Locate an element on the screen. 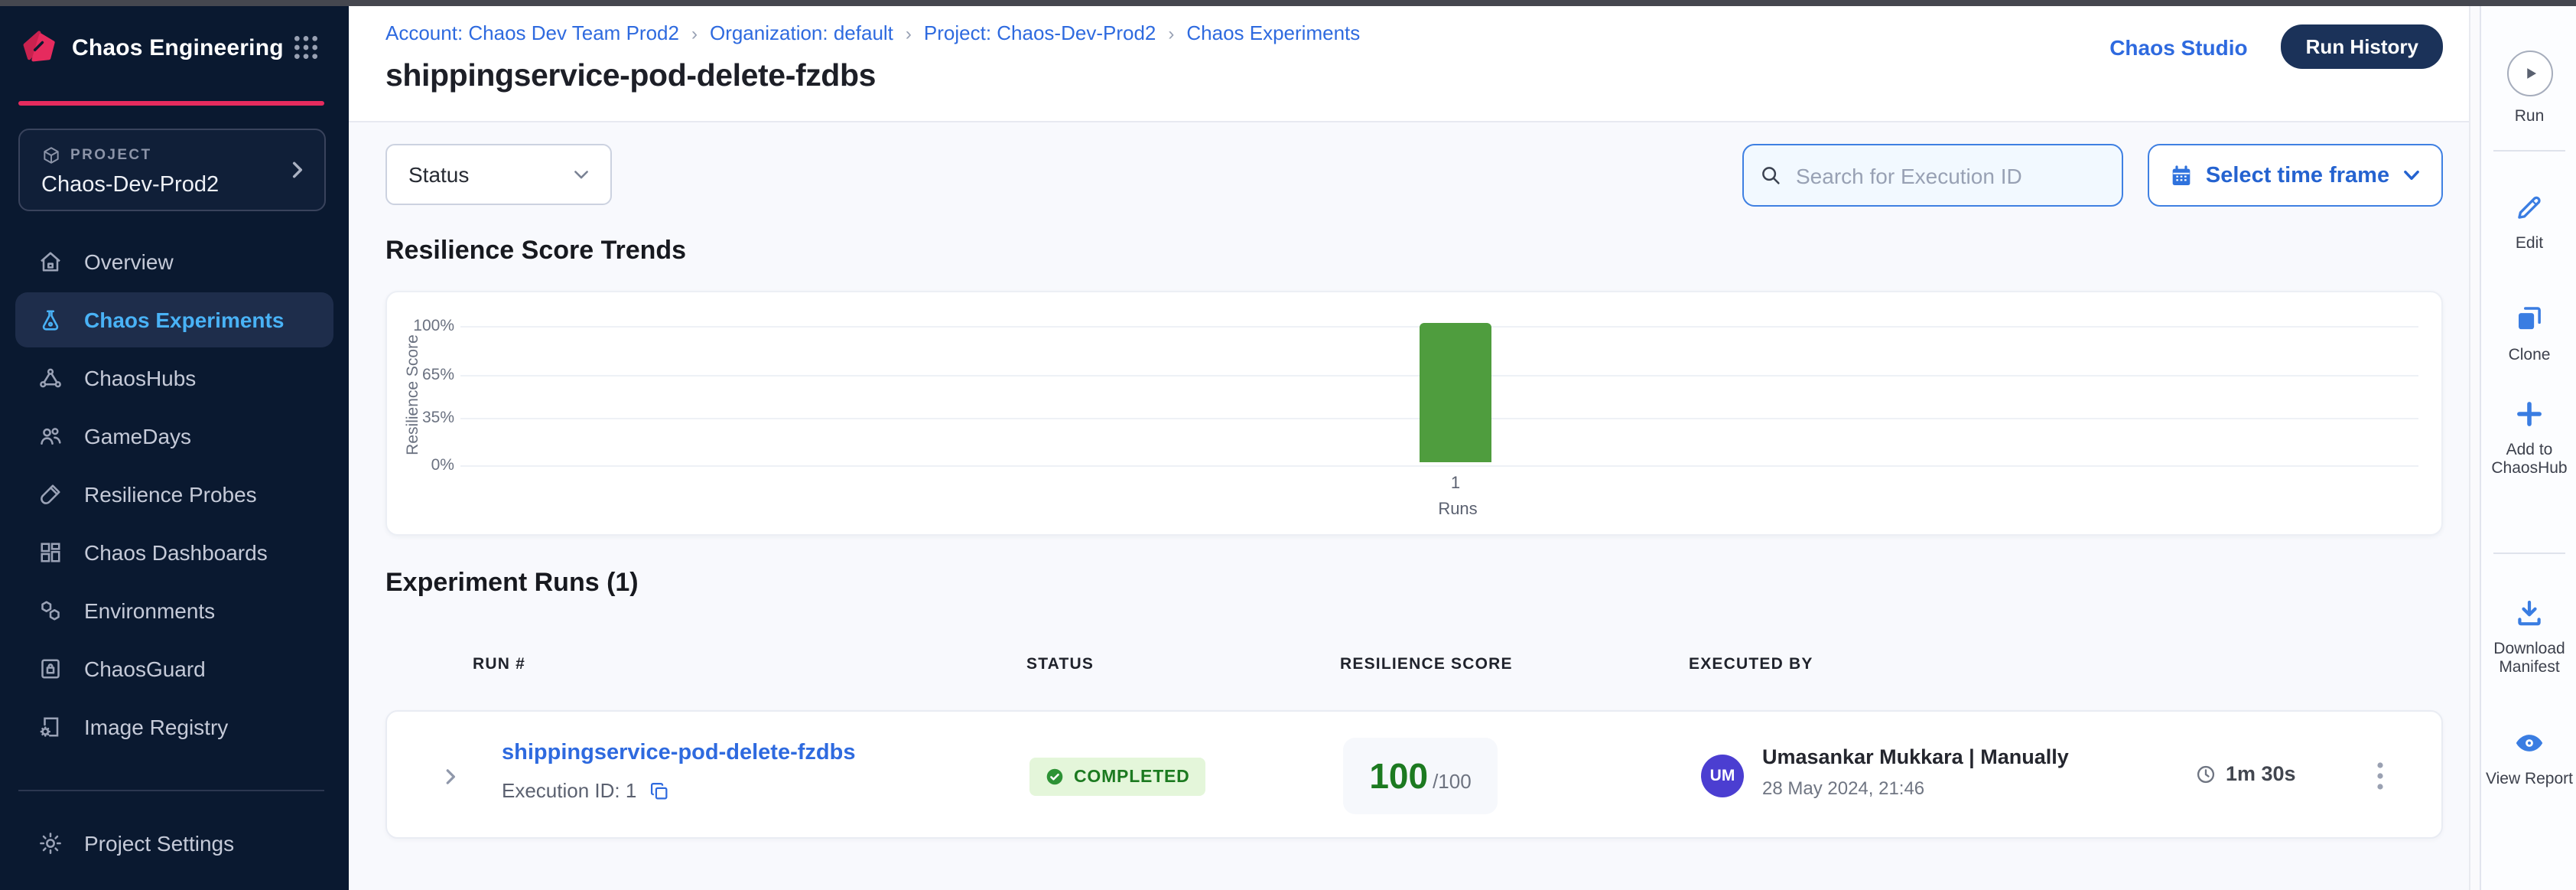 The height and width of the screenshot is (890, 2576). x-tick: 1 is located at coordinates (1455, 483).